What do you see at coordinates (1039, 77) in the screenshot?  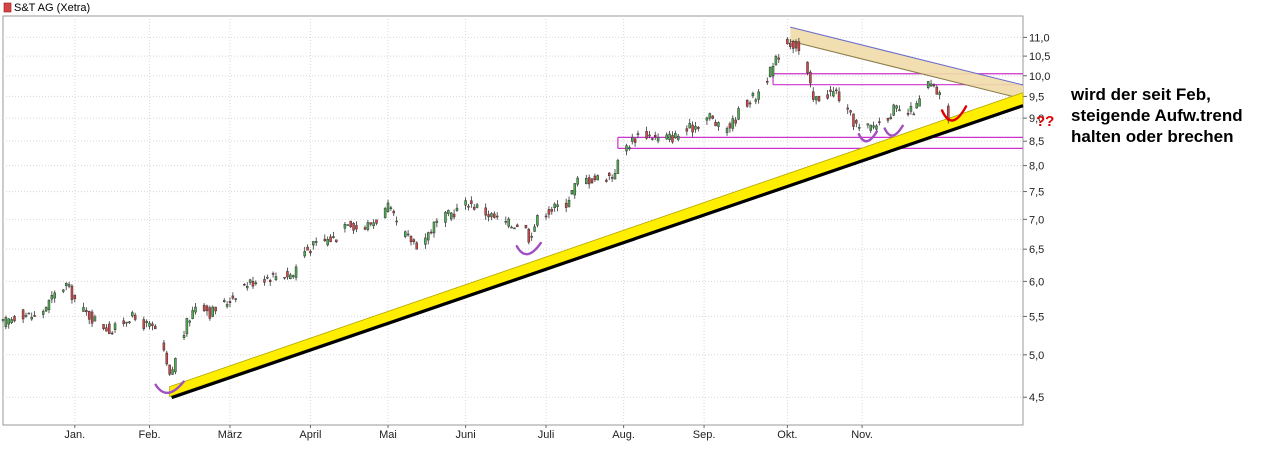 I see `y-tick-label: 10,0` at bounding box center [1039, 77].